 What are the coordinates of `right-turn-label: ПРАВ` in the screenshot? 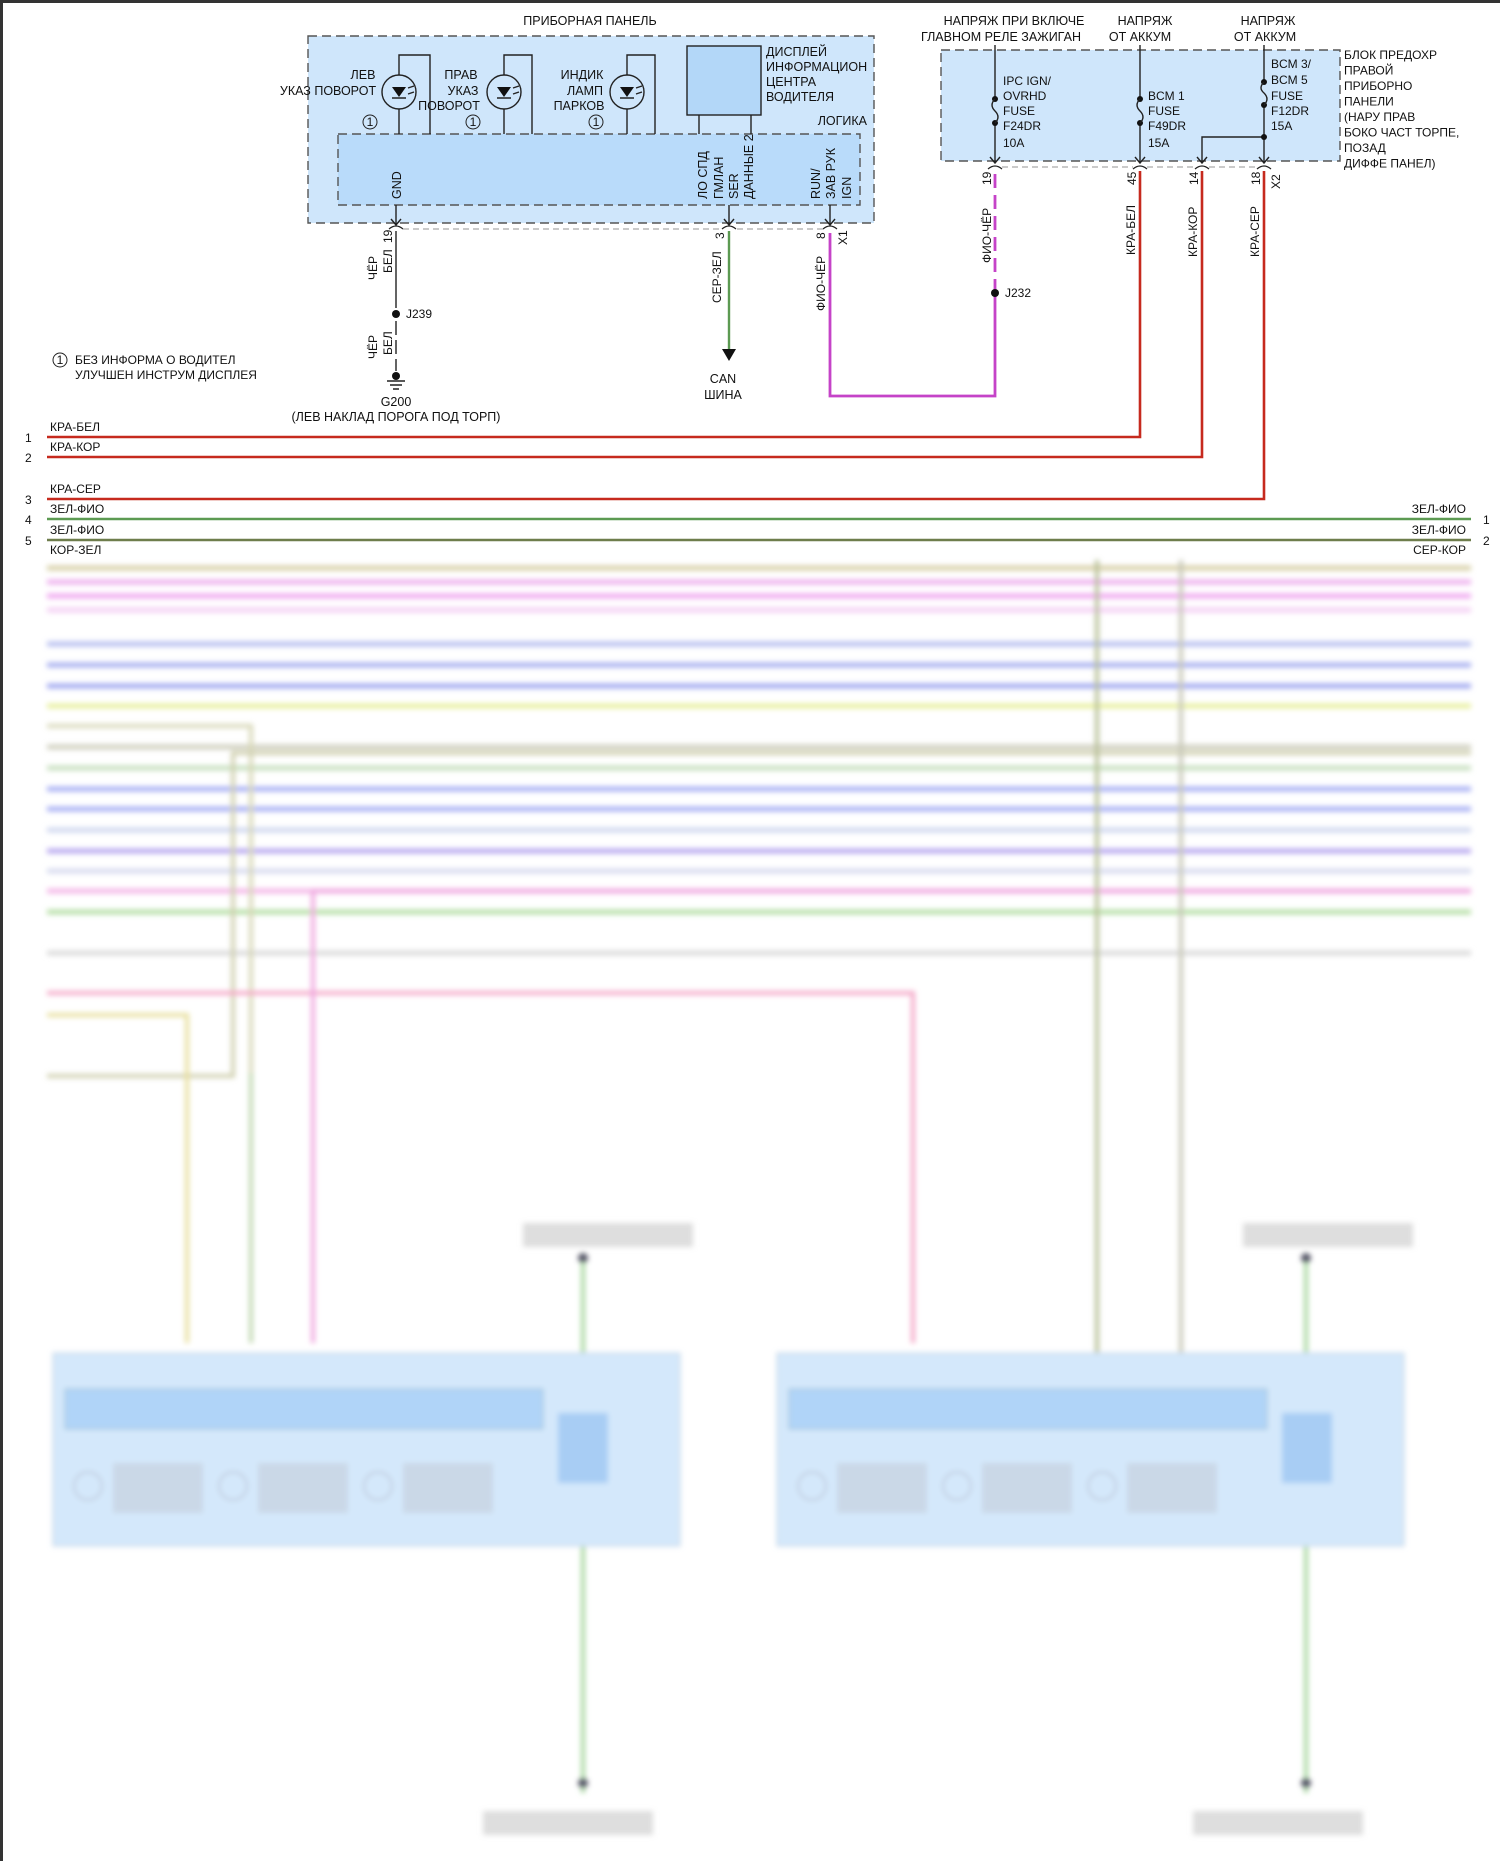 It's located at (460, 75).